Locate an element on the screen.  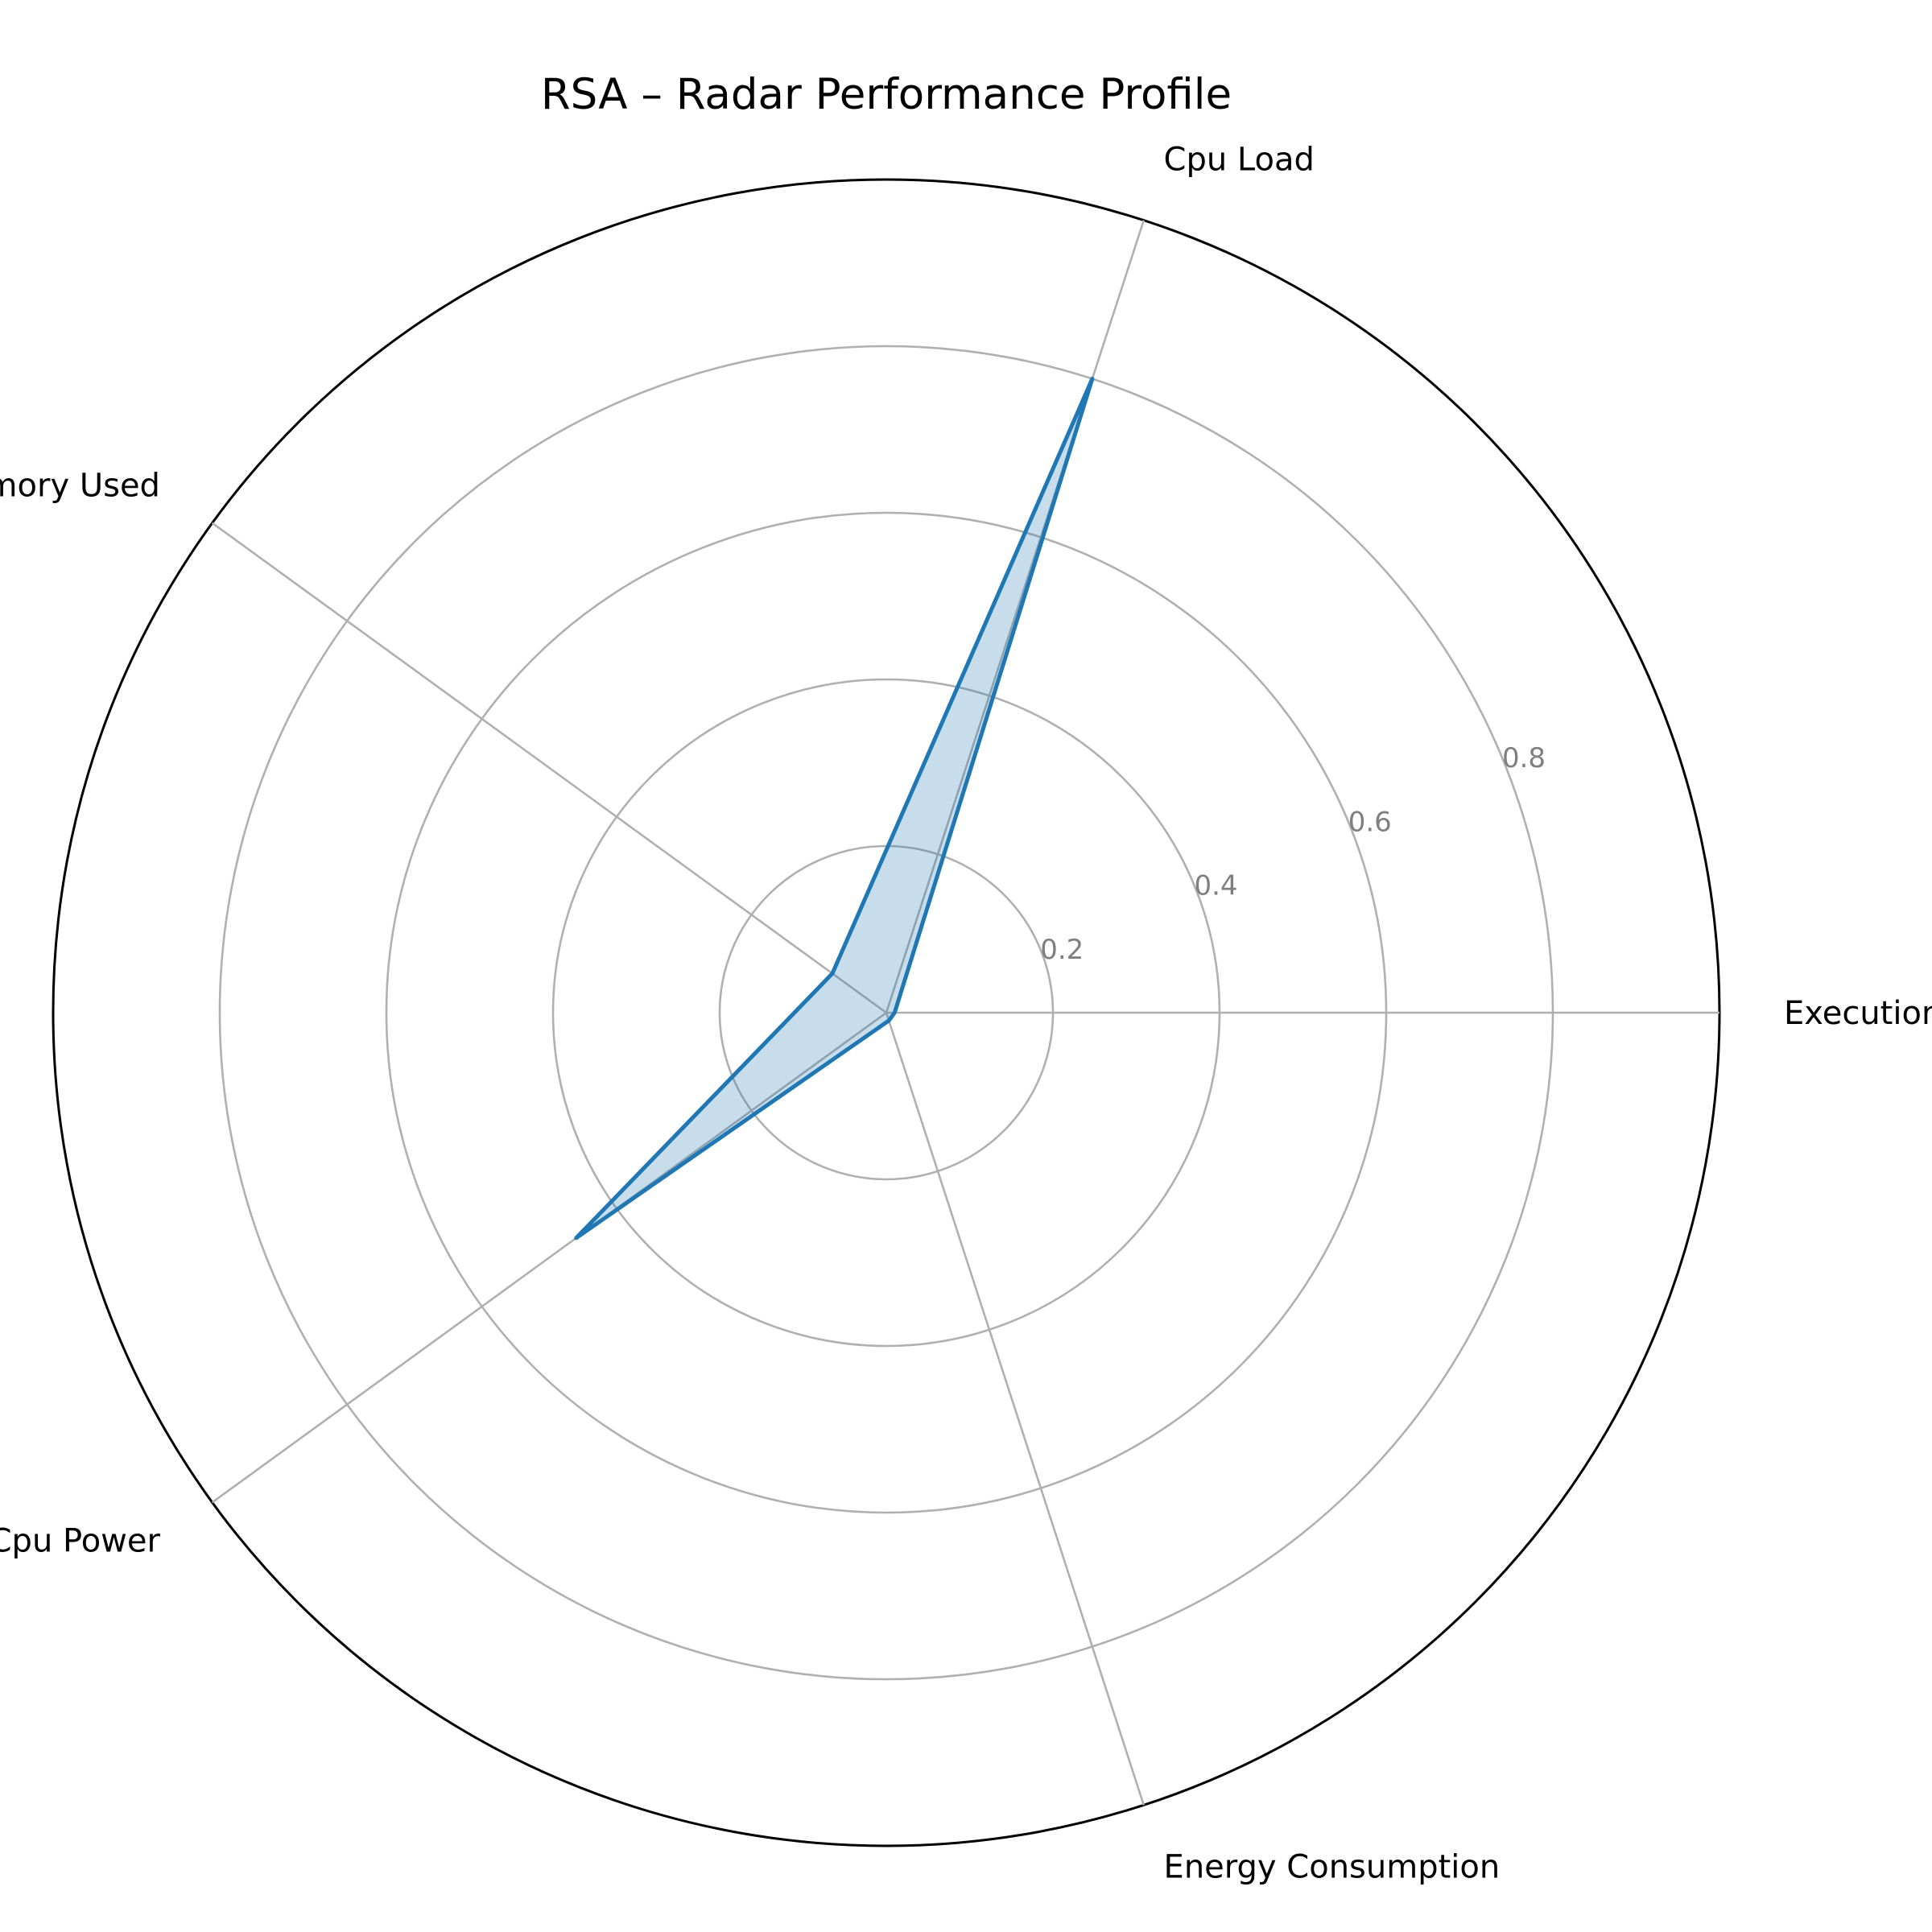
tick-label-1: 0.4 is located at coordinates (1215, 886).